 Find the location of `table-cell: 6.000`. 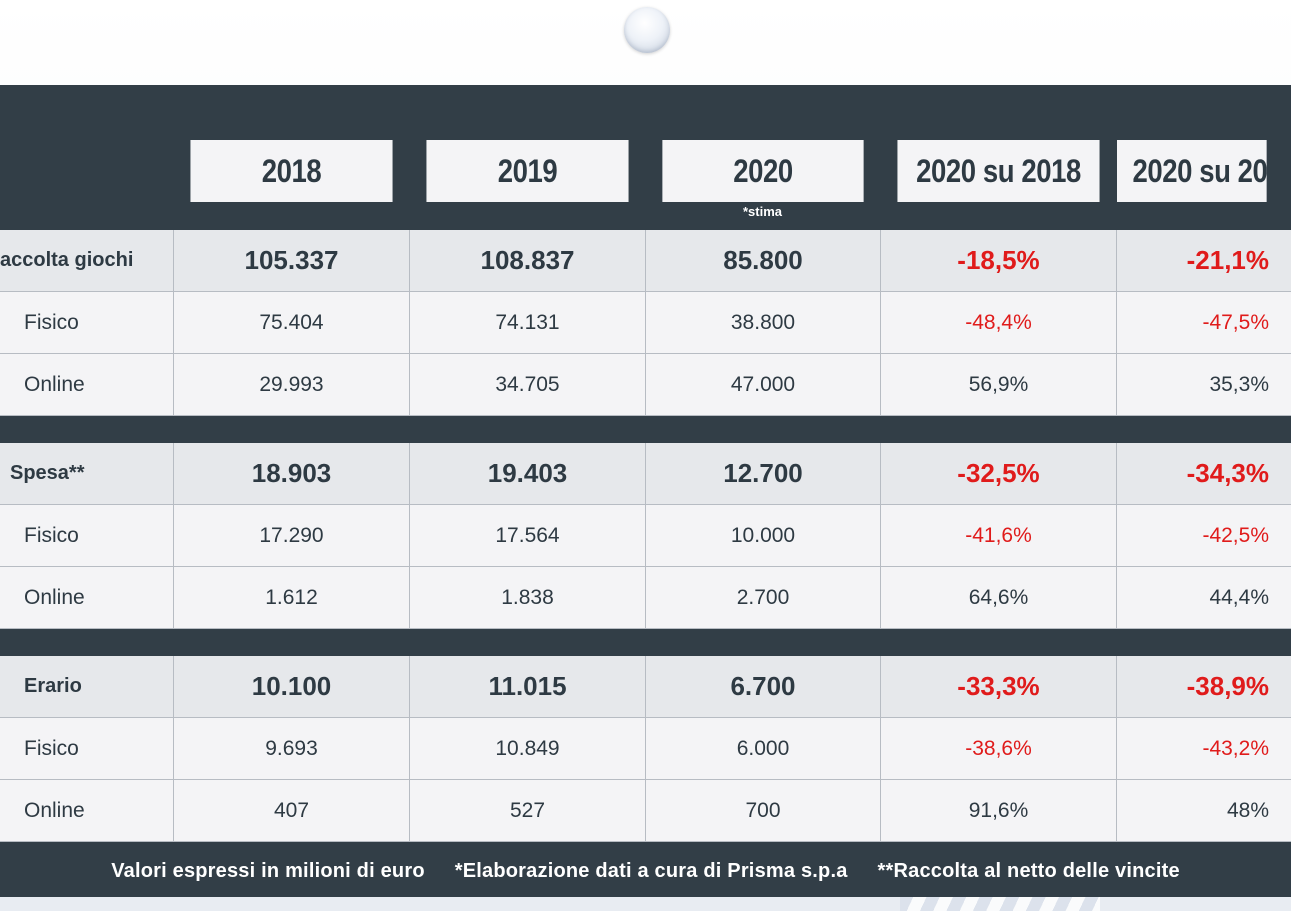

table-cell: 6.000 is located at coordinates (763, 749).